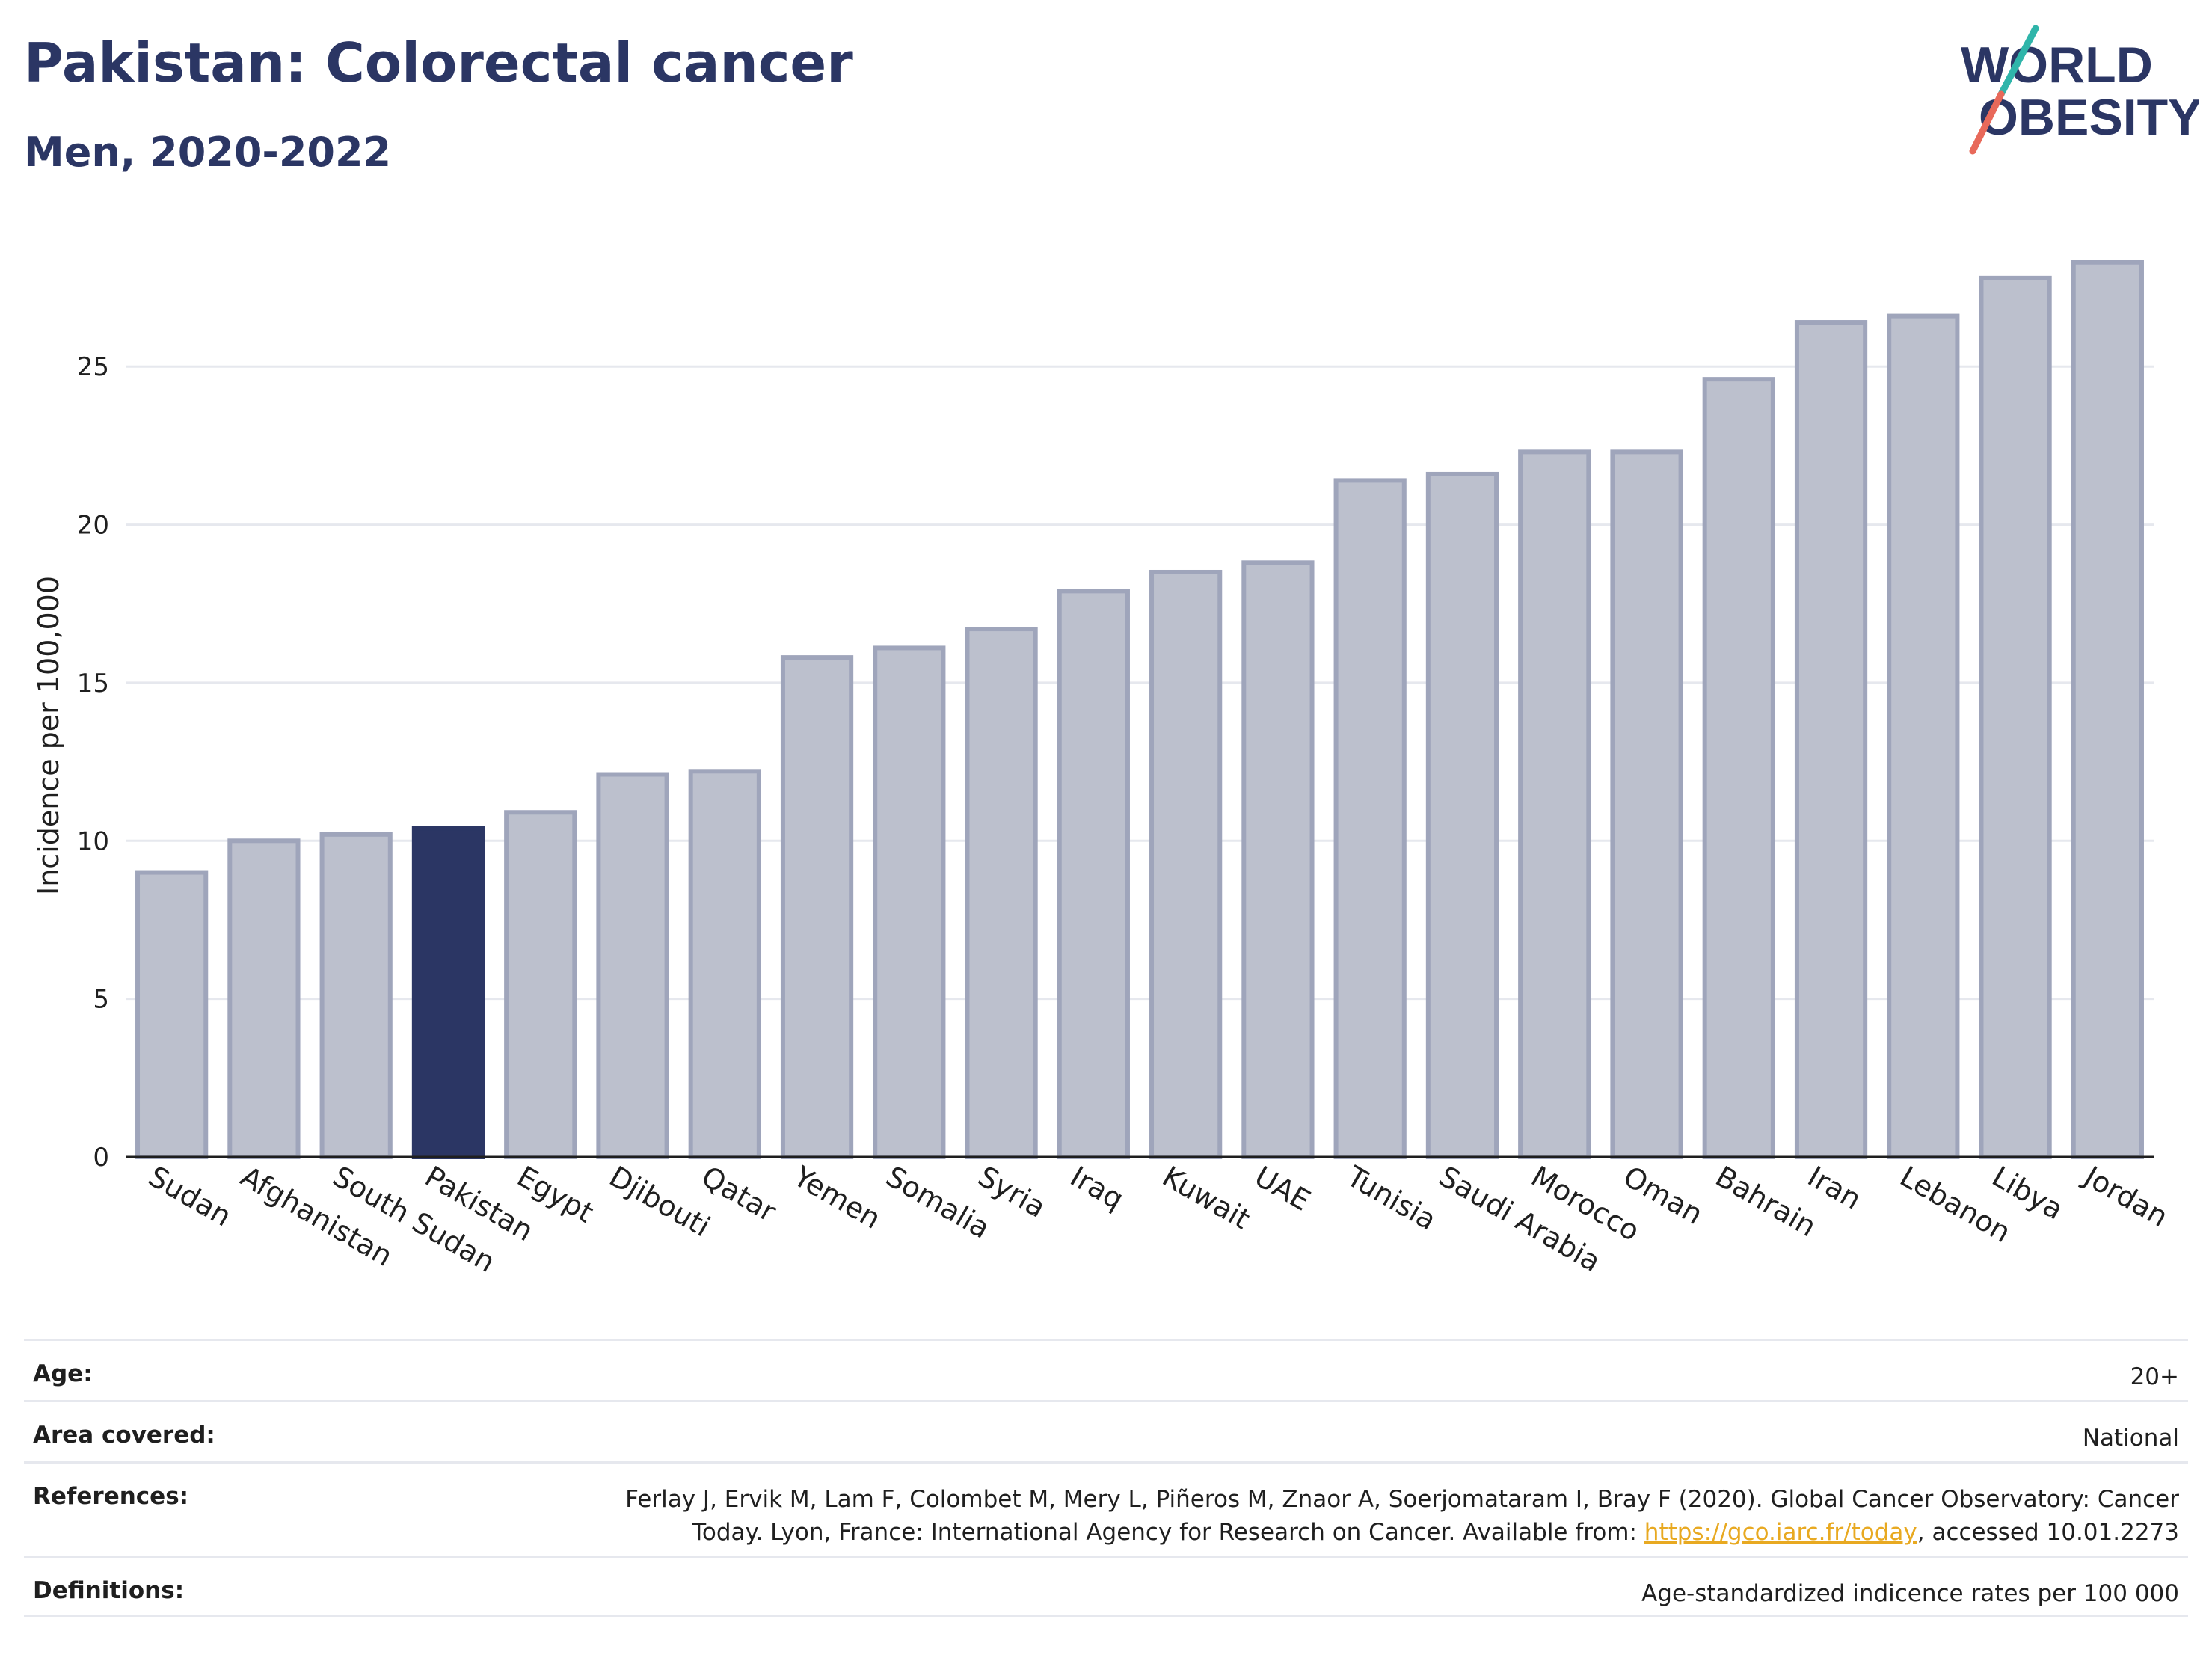 This screenshot has width=2212, height=1655. I want to click on bar-saudi-arabia, so click(1462, 815).